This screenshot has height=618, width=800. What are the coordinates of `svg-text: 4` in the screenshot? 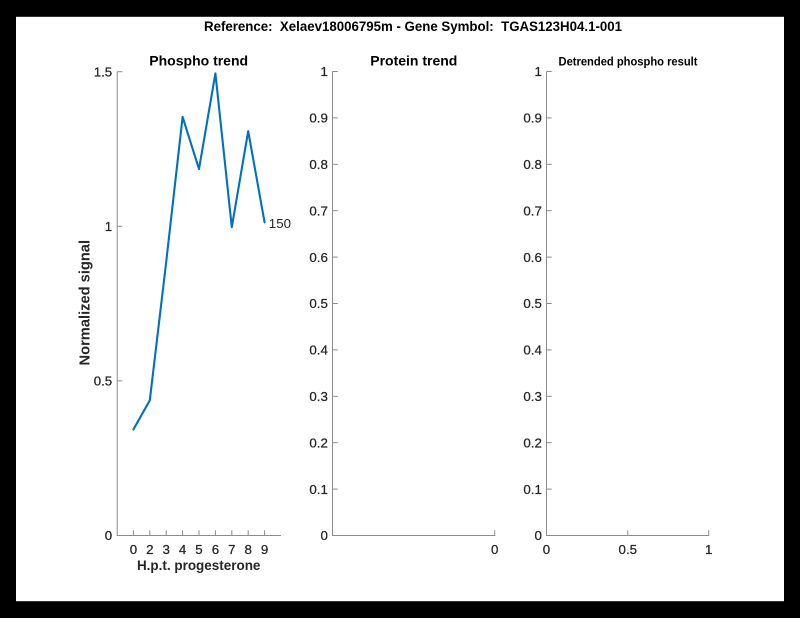 It's located at (182, 549).